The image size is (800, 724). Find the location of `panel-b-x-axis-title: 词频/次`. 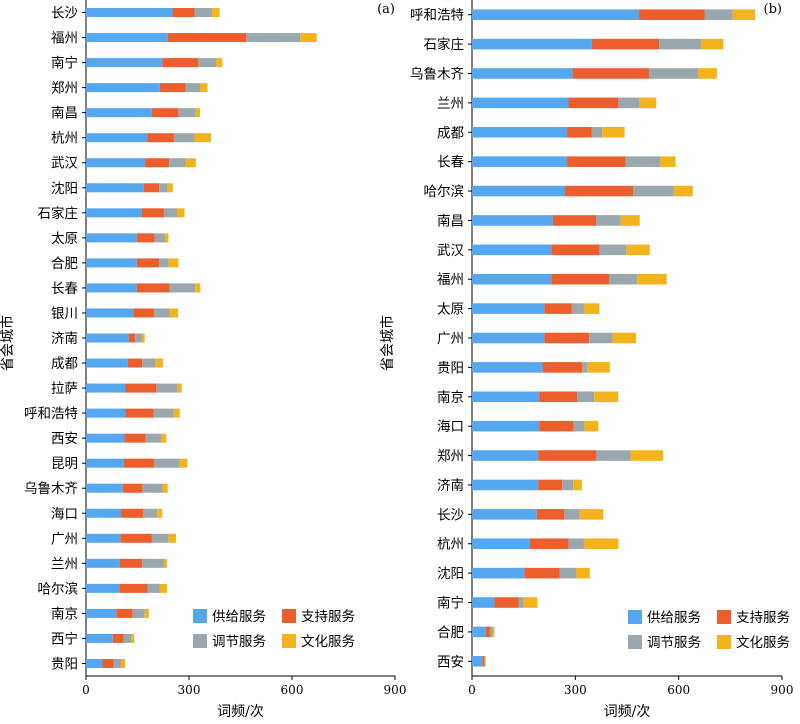

panel-b-x-axis-title: 词频/次 is located at coordinates (627, 712).